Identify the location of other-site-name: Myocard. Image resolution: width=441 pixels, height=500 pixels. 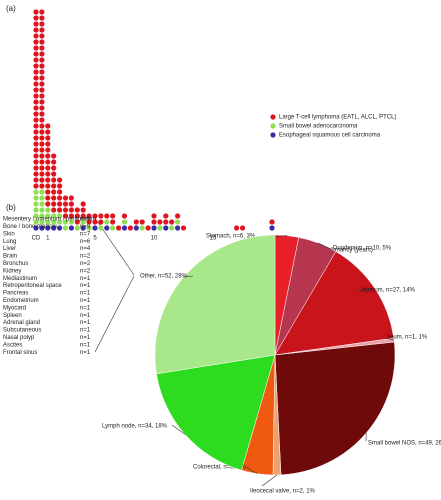
(14, 308).